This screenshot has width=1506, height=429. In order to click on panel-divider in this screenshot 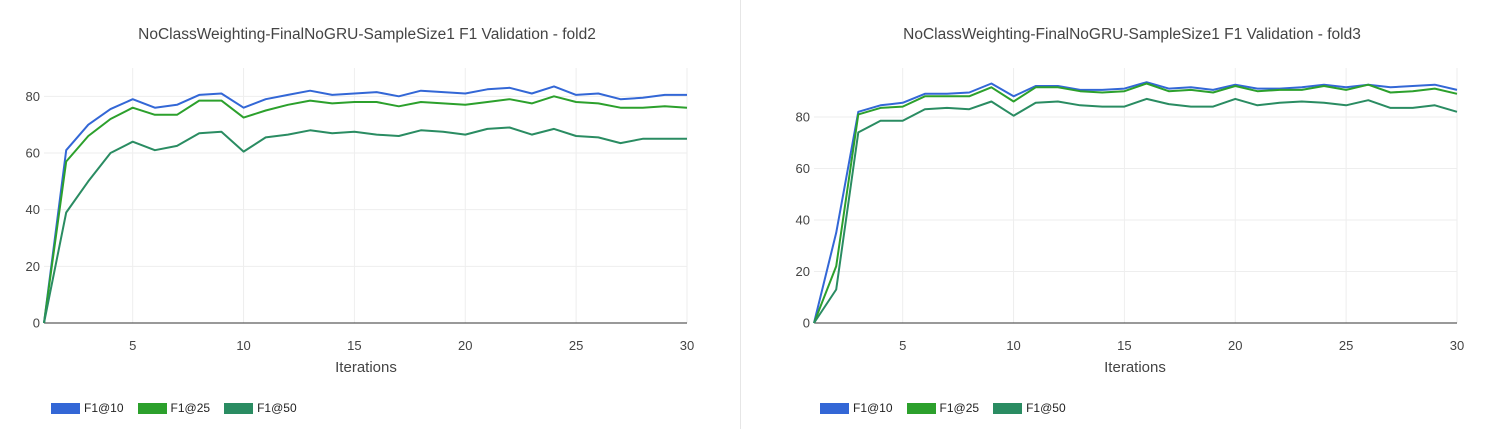, I will do `click(740, 214)`.